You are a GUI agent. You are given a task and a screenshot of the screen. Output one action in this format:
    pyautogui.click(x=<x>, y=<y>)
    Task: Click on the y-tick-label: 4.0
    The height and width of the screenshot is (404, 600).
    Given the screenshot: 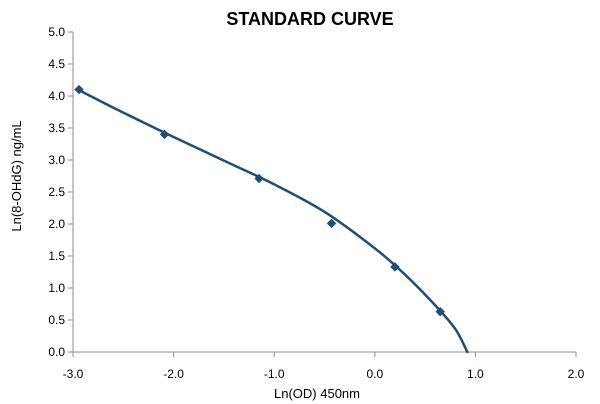 What is the action you would take?
    pyautogui.click(x=56, y=96)
    